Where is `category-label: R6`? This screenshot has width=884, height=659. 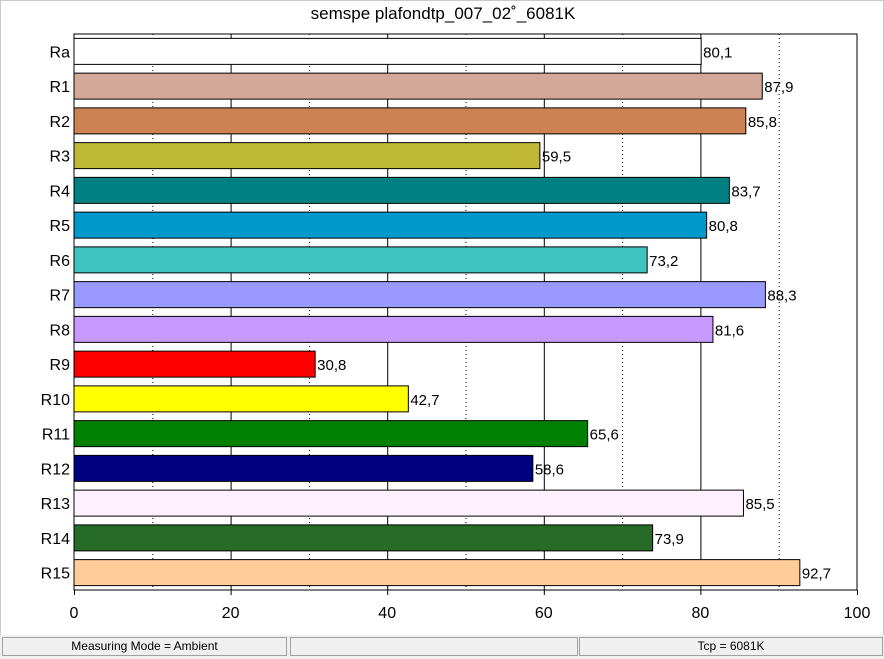 category-label: R6 is located at coordinates (60, 261).